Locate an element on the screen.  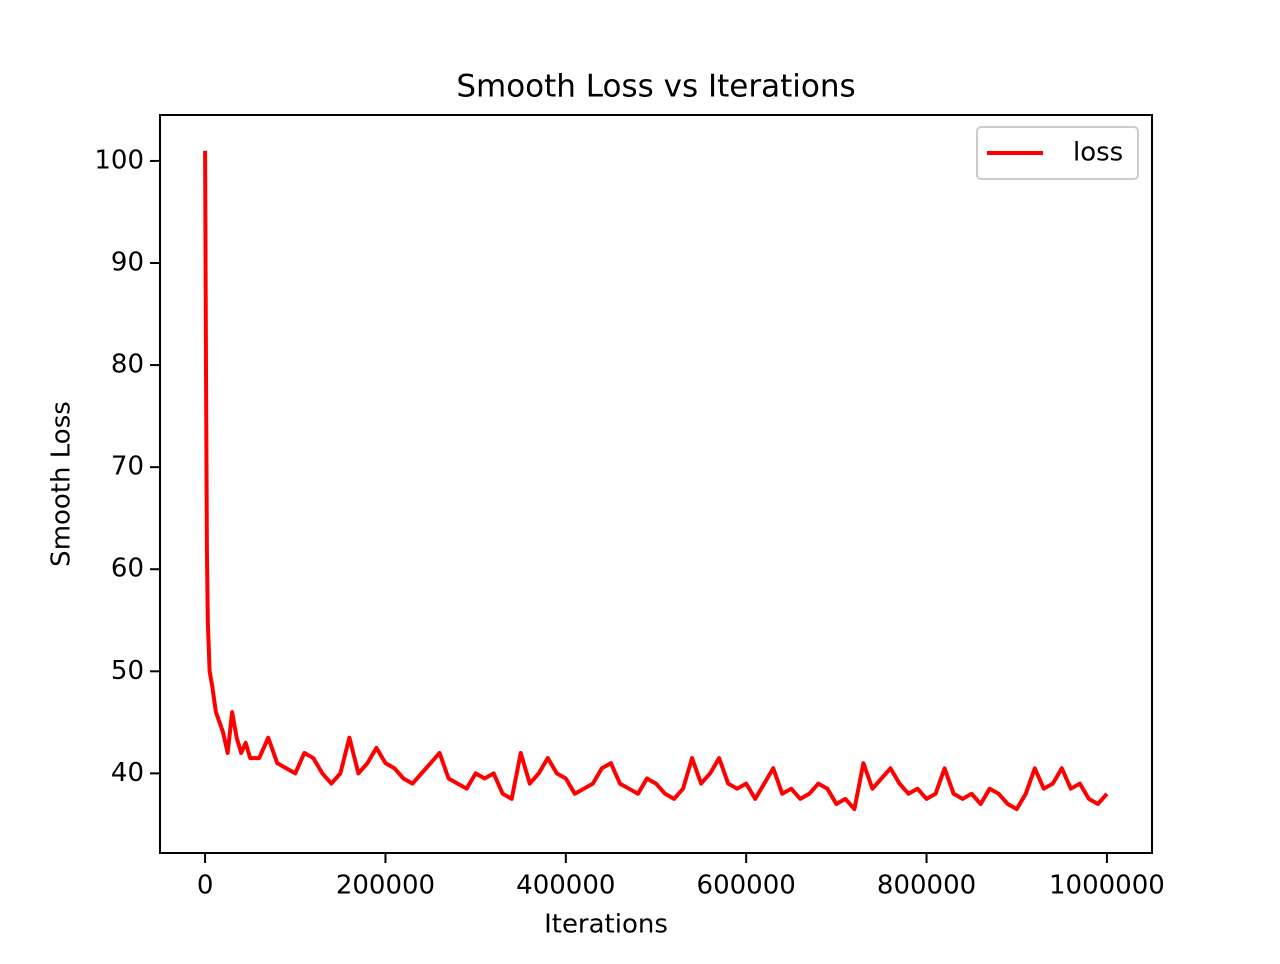
legend-label: loss is located at coordinates (1098, 153).